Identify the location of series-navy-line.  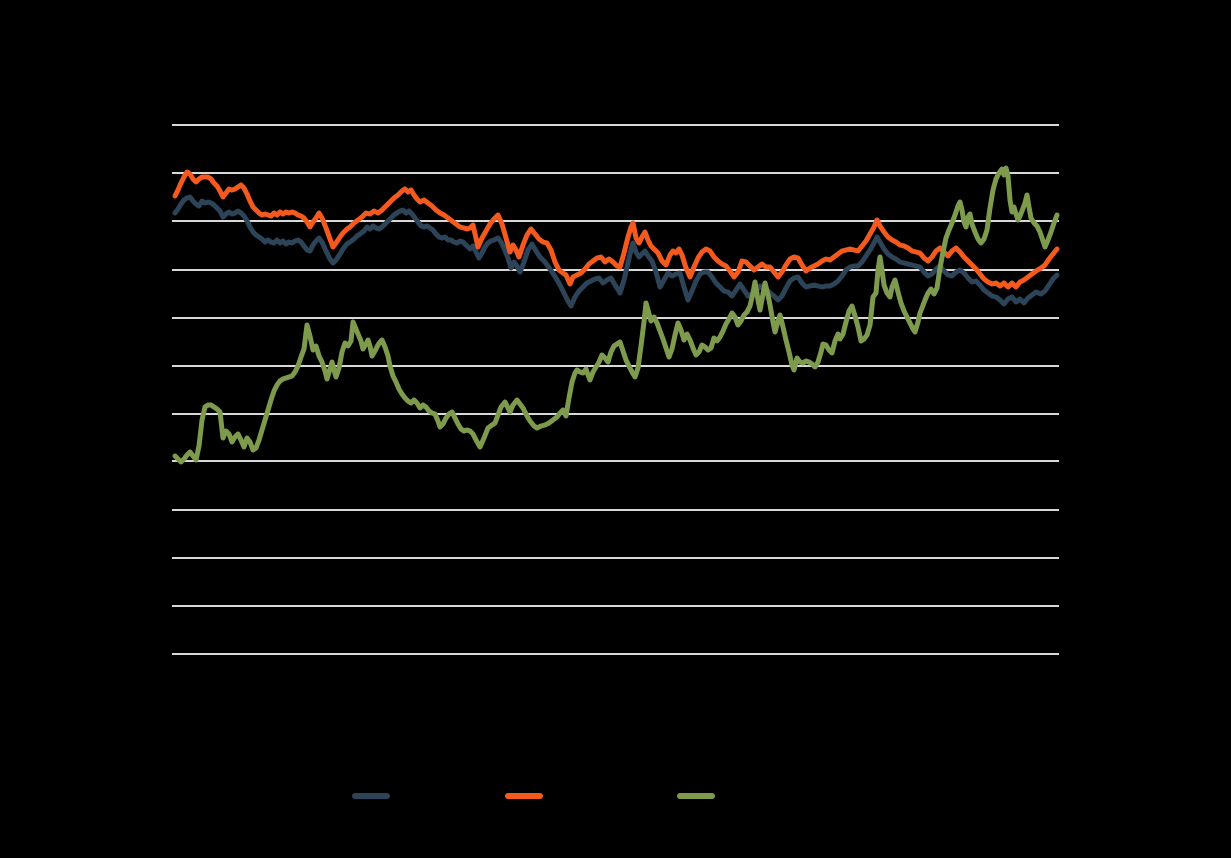
(616, 251).